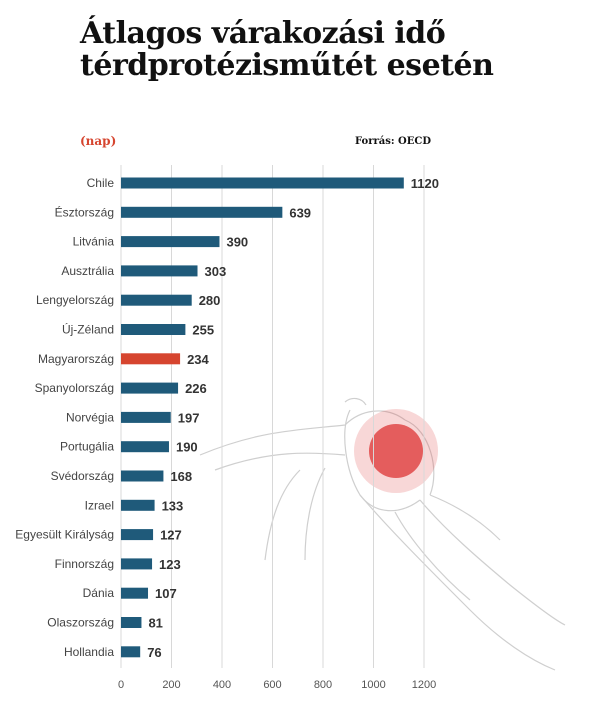 The height and width of the screenshot is (719, 589). What do you see at coordinates (166, 593) in the screenshot?
I see `value-label-14: 107` at bounding box center [166, 593].